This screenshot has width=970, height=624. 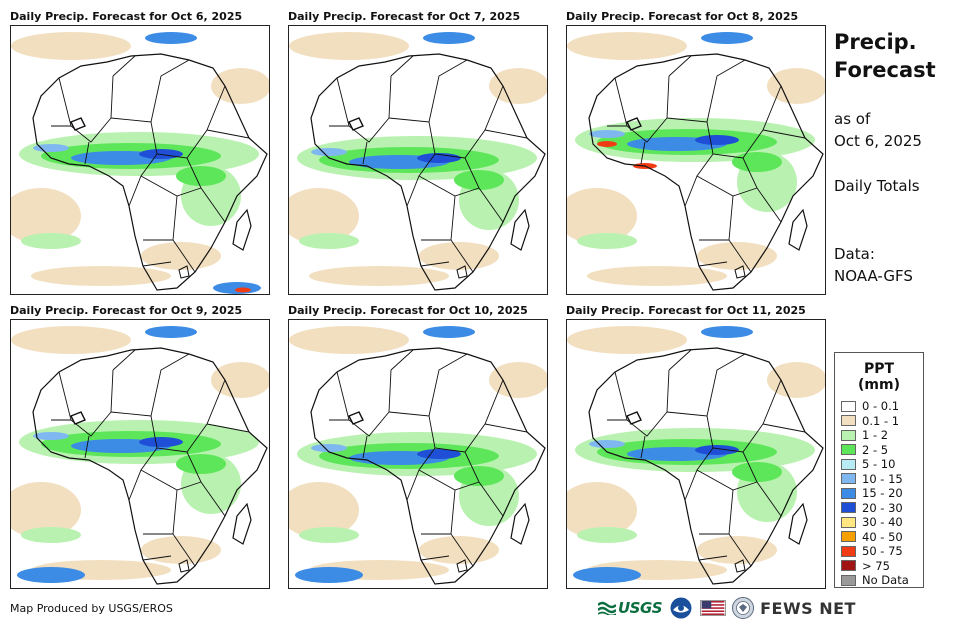 I want to click on legend-item: 15 - 20, so click(x=879, y=493).